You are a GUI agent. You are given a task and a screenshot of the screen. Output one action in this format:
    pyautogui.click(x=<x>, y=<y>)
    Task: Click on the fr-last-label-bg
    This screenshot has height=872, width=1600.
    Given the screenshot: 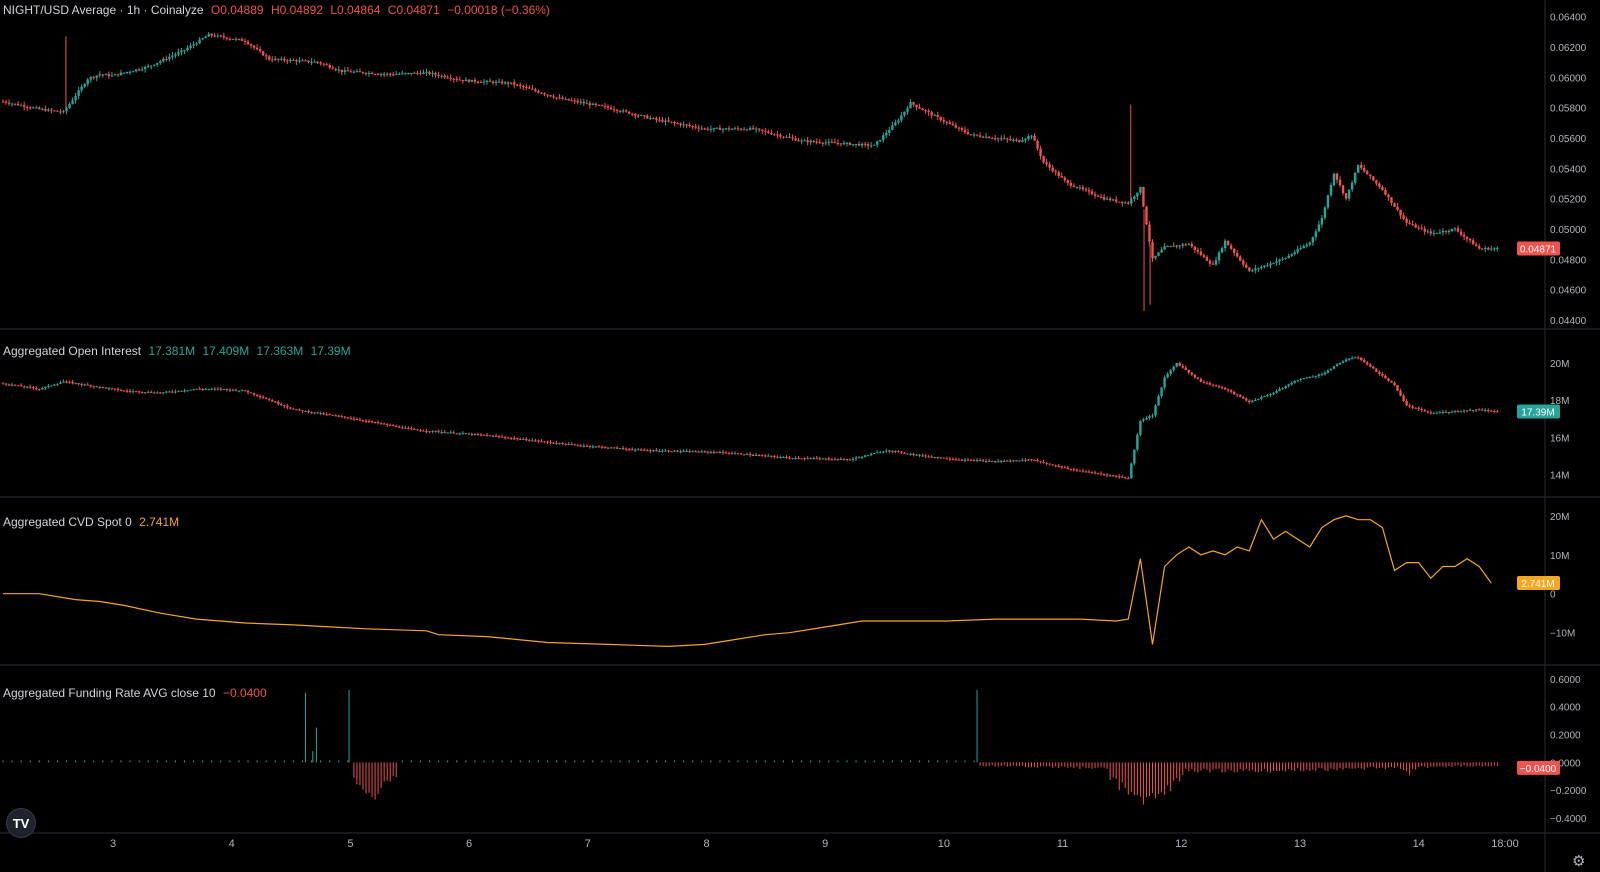 What is the action you would take?
    pyautogui.click(x=1538, y=767)
    